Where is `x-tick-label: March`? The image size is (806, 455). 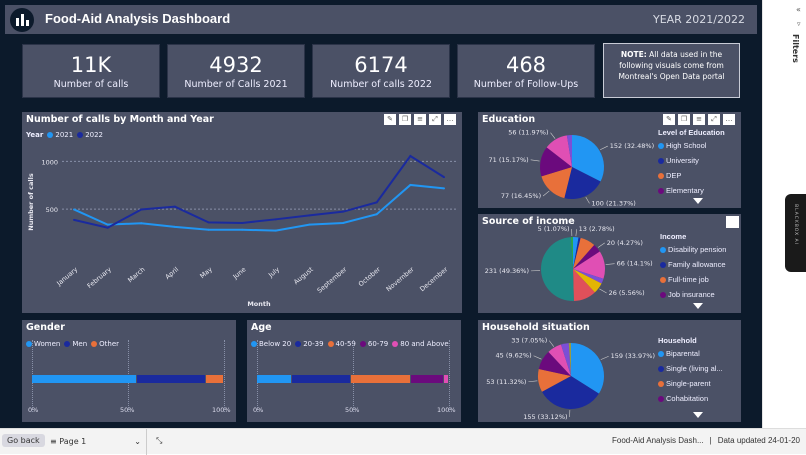 x-tick-label: March is located at coordinates (136, 274).